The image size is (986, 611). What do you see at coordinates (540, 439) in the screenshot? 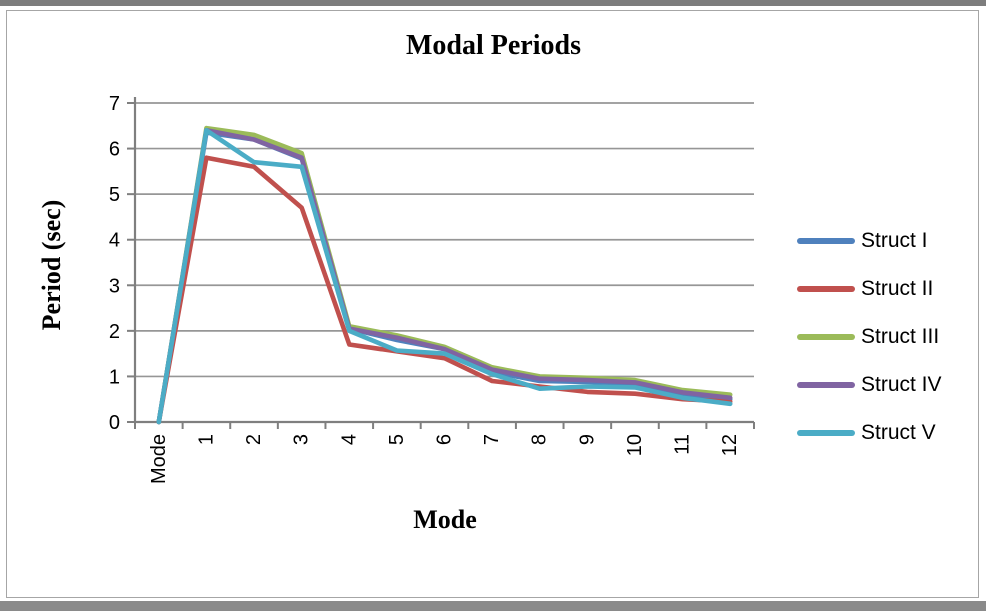
I see `x-tick-label: 8` at bounding box center [540, 439].